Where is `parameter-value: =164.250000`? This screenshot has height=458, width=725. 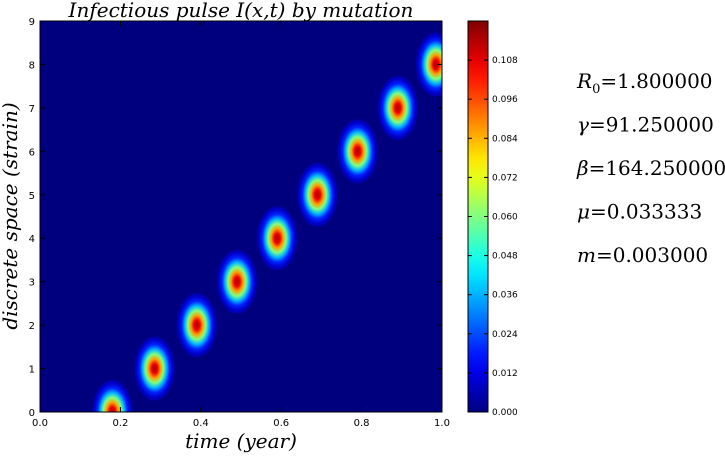
parameter-value: =164.250000 is located at coordinates (657, 168).